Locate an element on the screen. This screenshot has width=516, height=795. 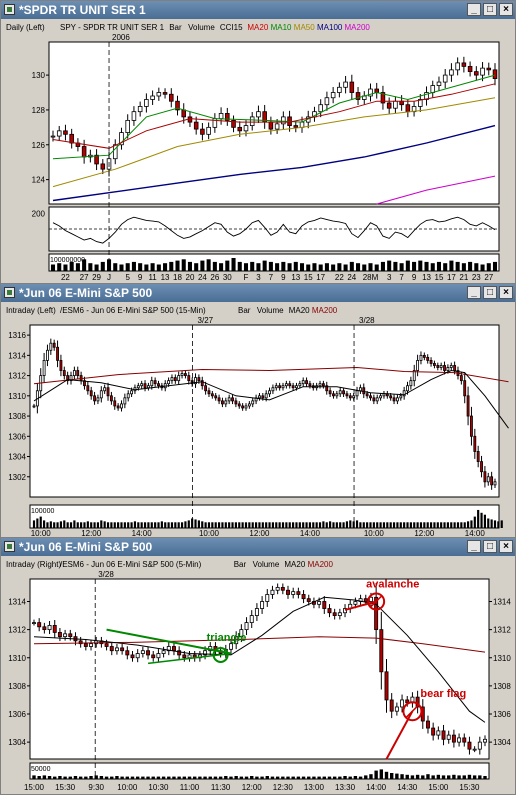
title-bar: *SPDR TR UNIT SER 1 _ □ × is located at coordinates (258, 10).